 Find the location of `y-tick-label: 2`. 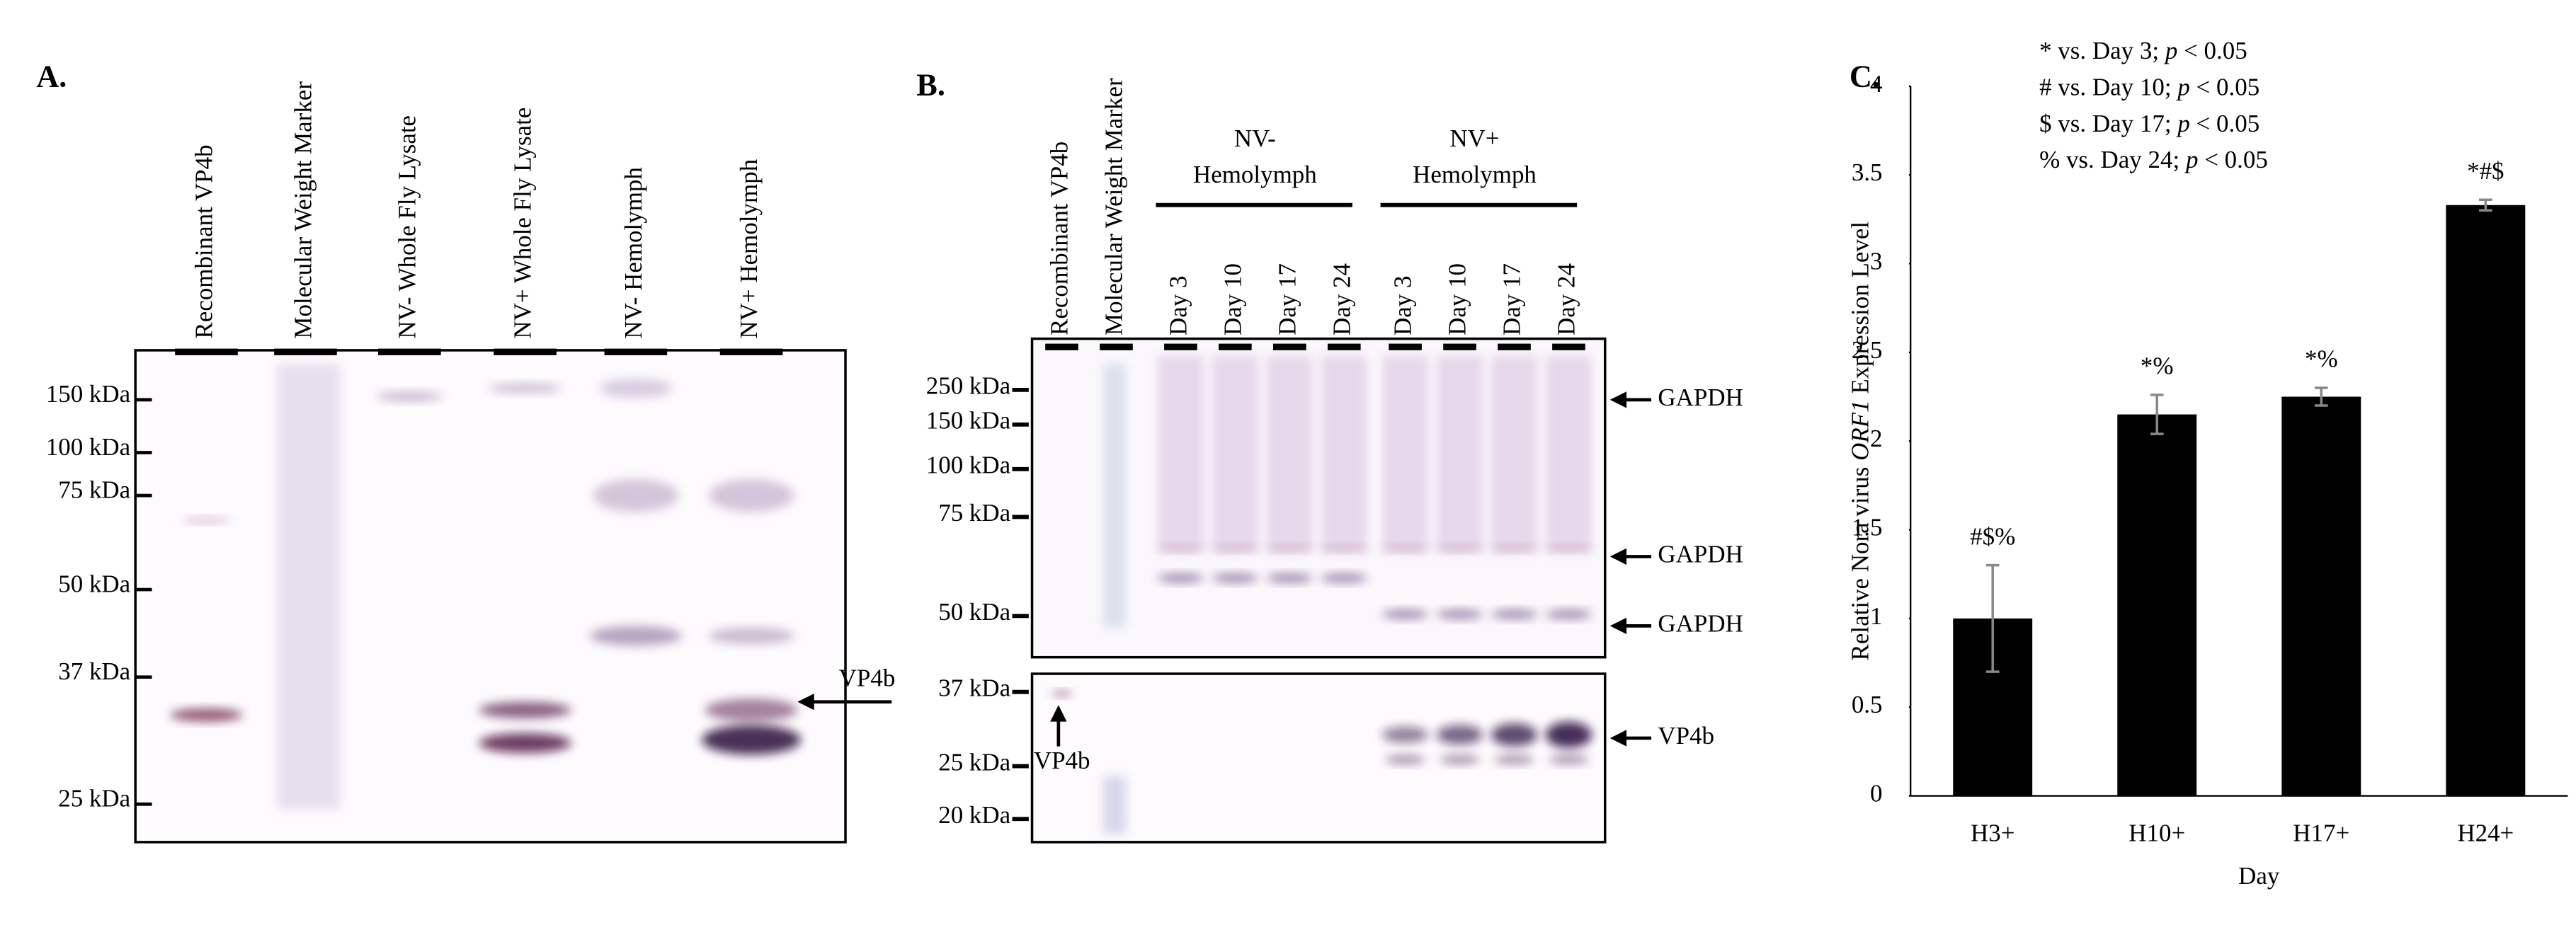

y-tick-label: 2 is located at coordinates (1876, 438).